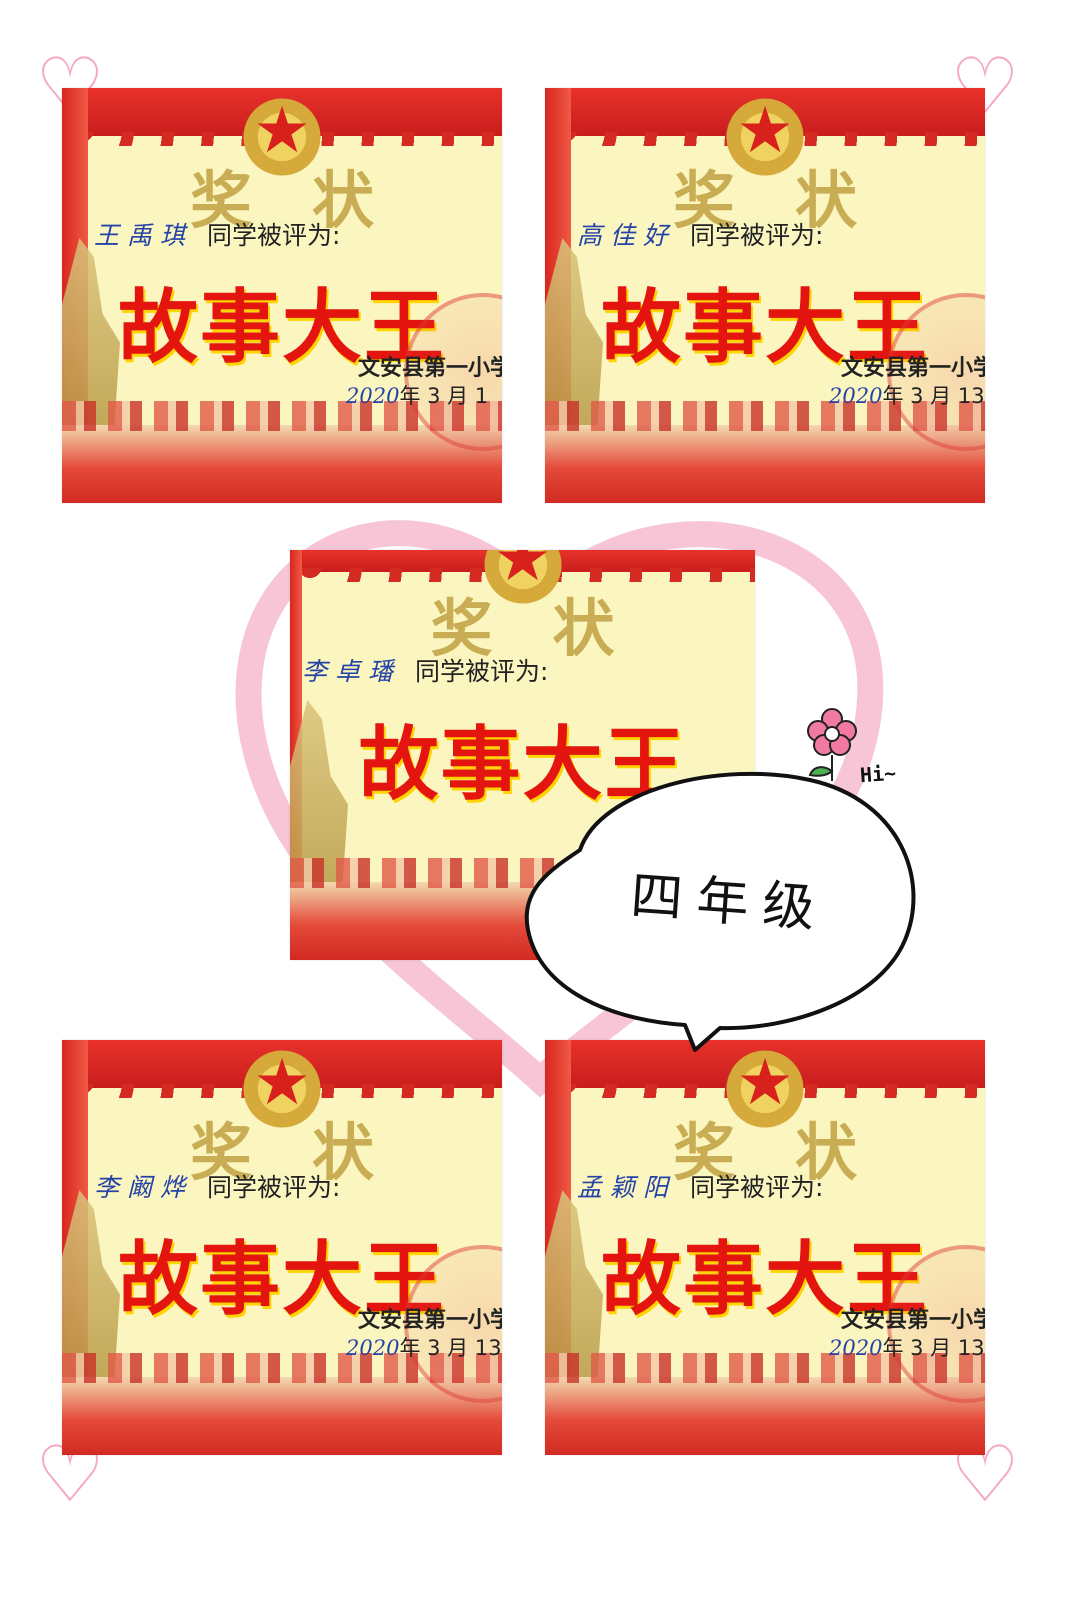 The image size is (1080, 1620). I want to click on student-line: 李阚烨 同学被评为:, so click(217, 1186).